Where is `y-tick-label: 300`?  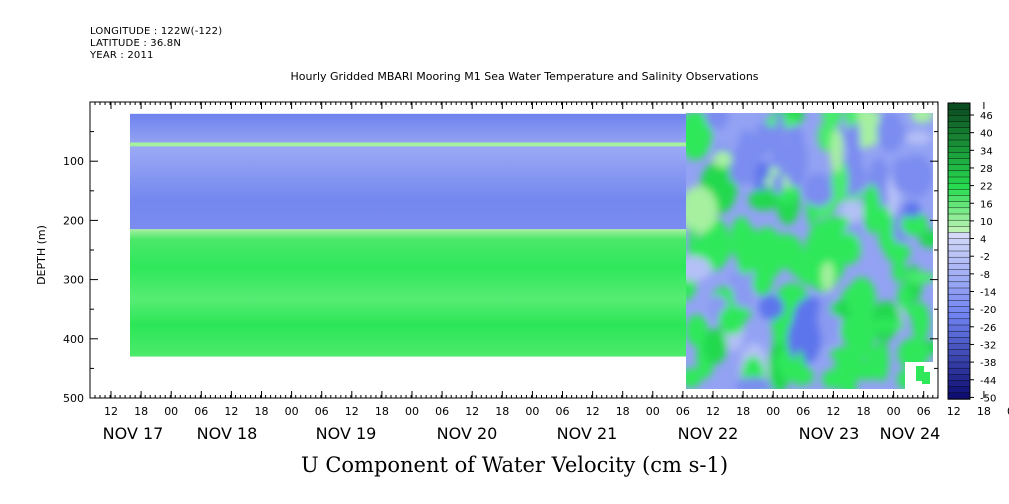
y-tick-label: 300 is located at coordinates (73, 280).